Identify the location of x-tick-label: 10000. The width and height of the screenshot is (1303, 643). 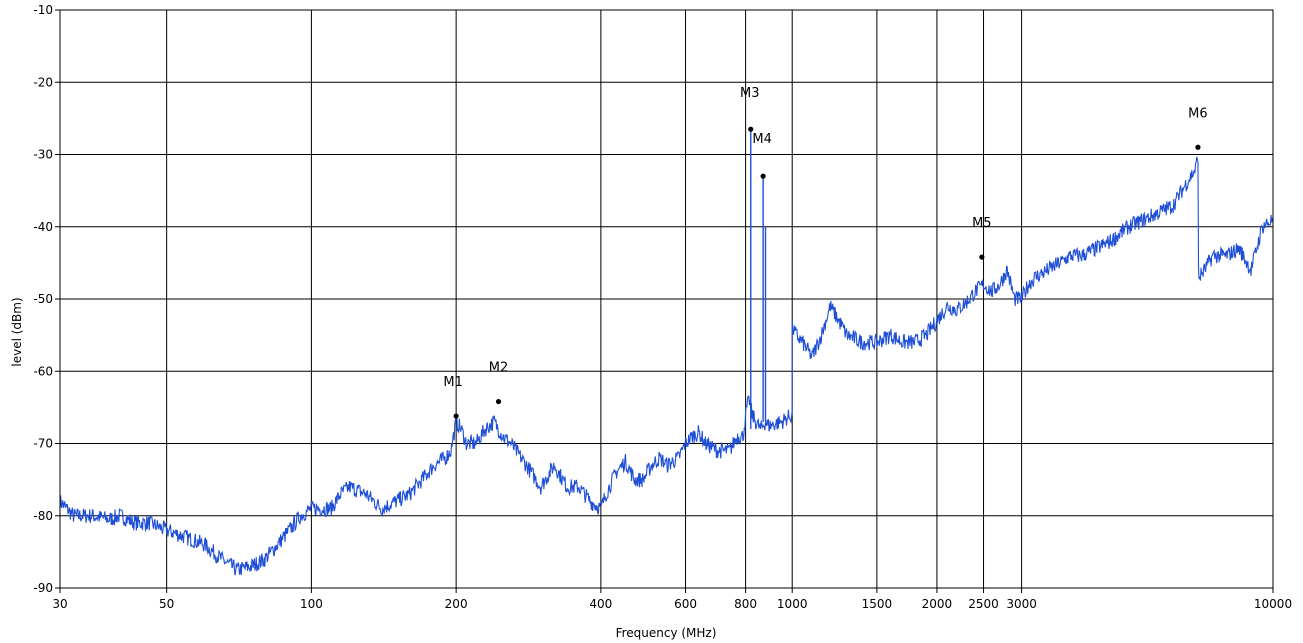
(1273, 604).